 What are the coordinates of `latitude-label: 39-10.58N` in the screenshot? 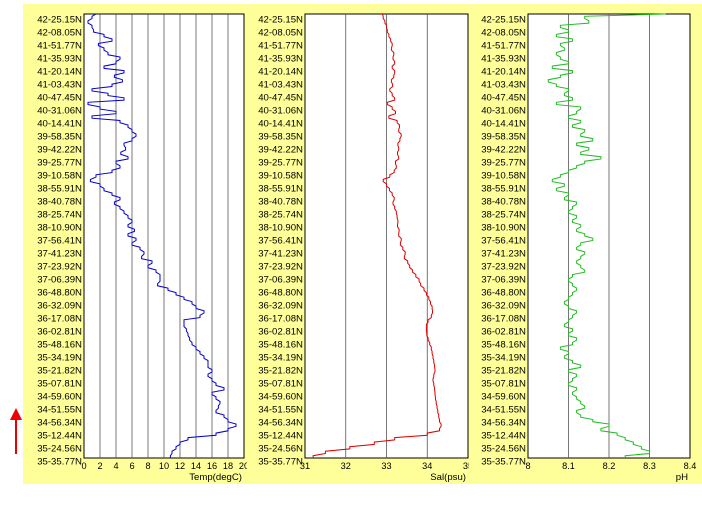 It's located at (59, 176).